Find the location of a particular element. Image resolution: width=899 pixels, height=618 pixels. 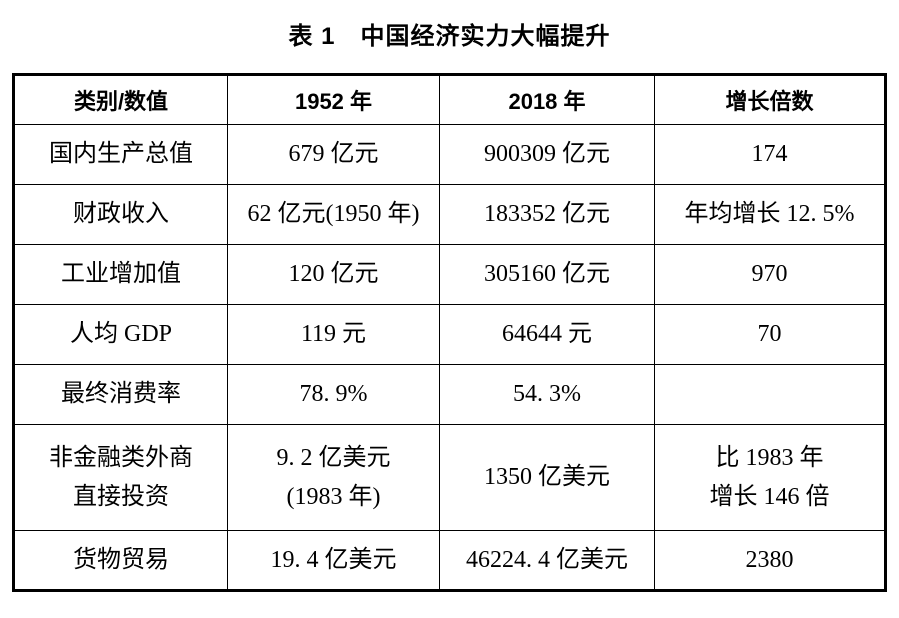

cell-growth: 2380 is located at coordinates (770, 560).